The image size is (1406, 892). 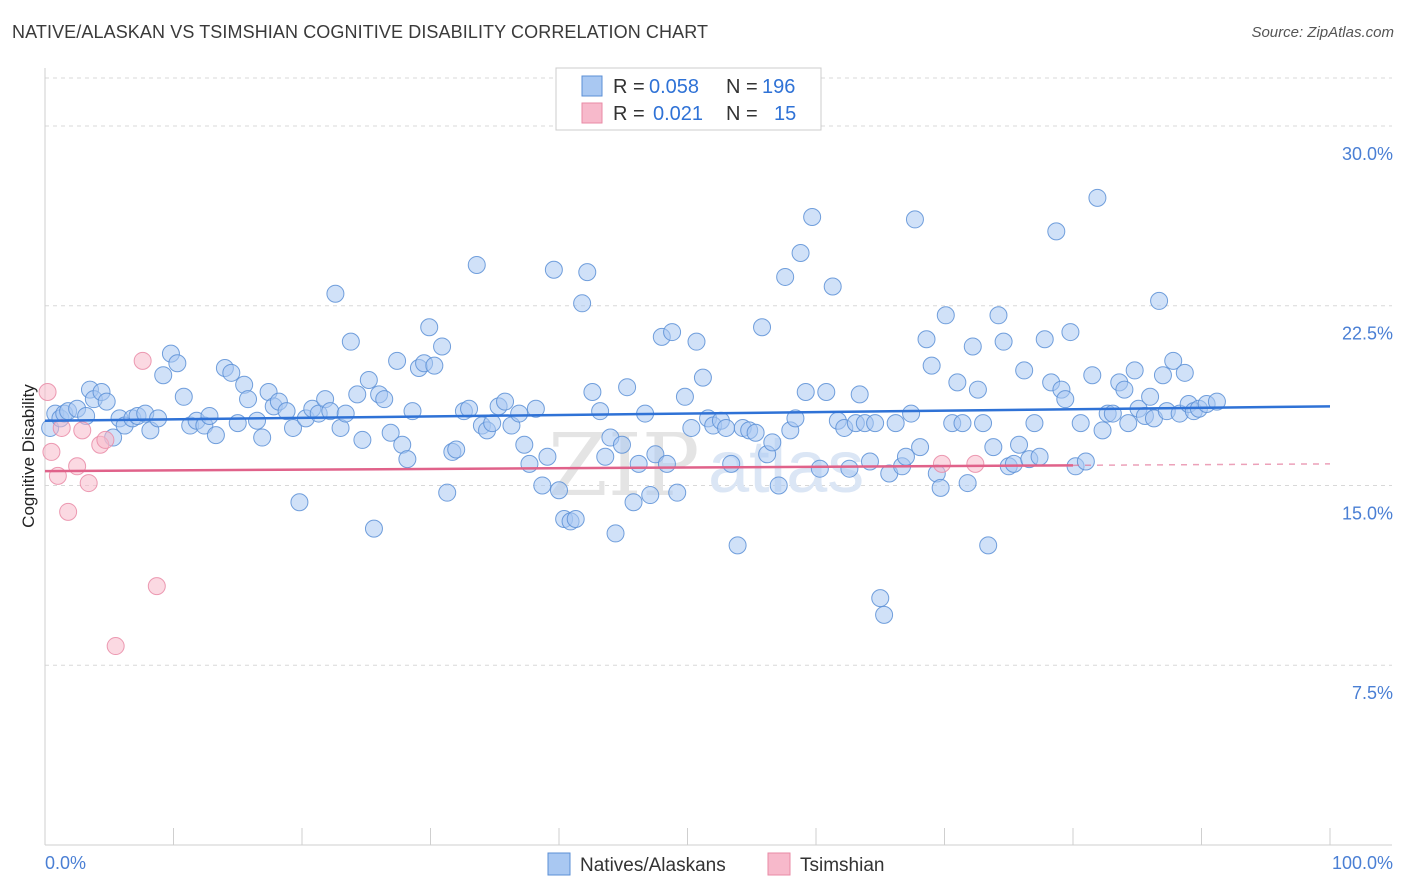 What do you see at coordinates (779, 864) in the screenshot?
I see `bottom-legend-swatch-tsimshian` at bounding box center [779, 864].